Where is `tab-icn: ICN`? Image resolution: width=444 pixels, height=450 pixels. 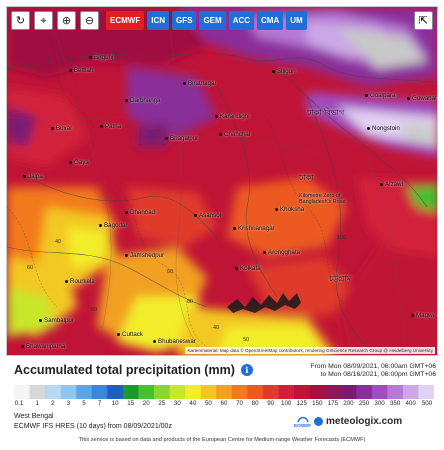
tab-icn: ICN is located at coordinates (158, 20).